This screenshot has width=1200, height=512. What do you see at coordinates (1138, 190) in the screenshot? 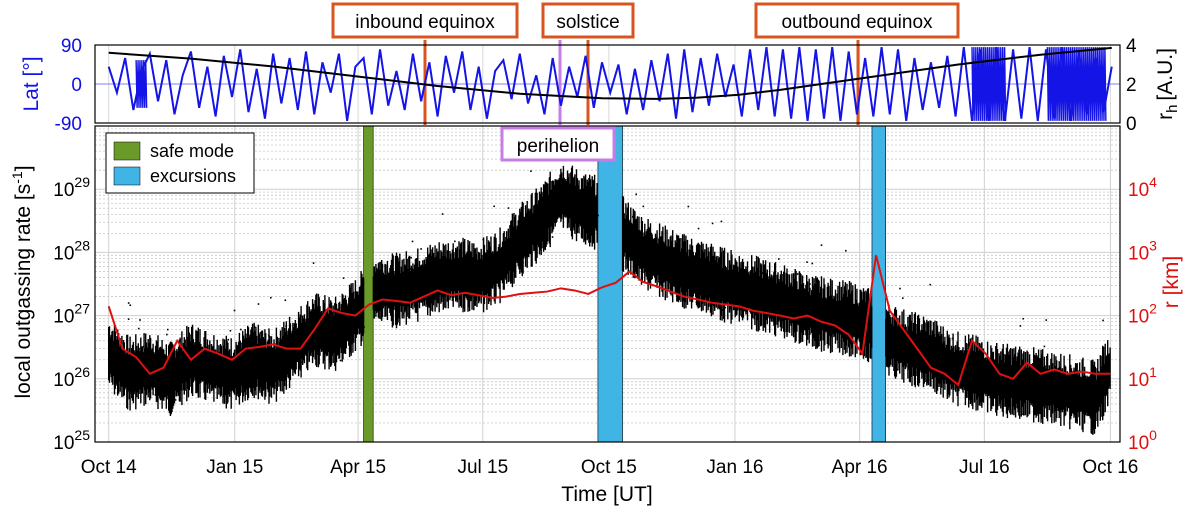
I see `main-right-tick-base-4: 10` at bounding box center [1138, 190].